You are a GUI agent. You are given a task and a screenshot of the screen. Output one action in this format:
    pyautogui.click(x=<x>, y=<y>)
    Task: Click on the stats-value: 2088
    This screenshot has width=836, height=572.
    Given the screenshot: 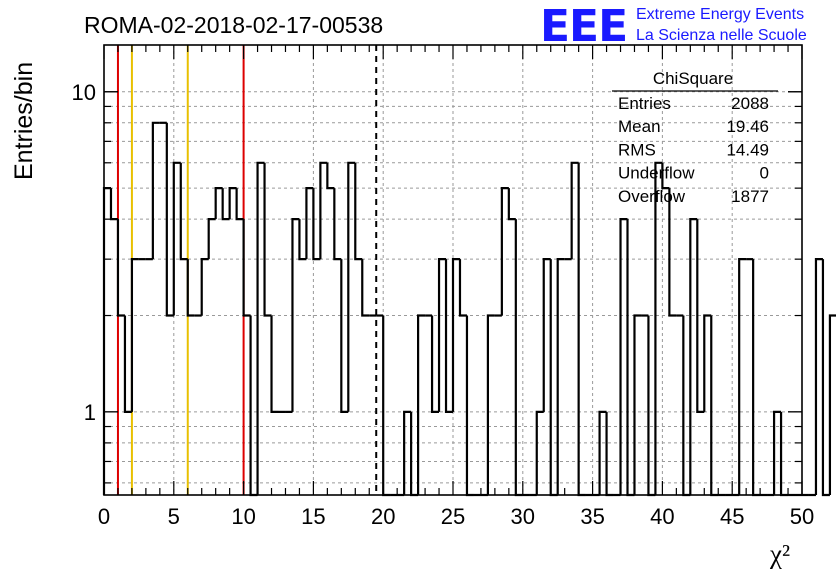 What is the action you would take?
    pyautogui.click(x=750, y=103)
    